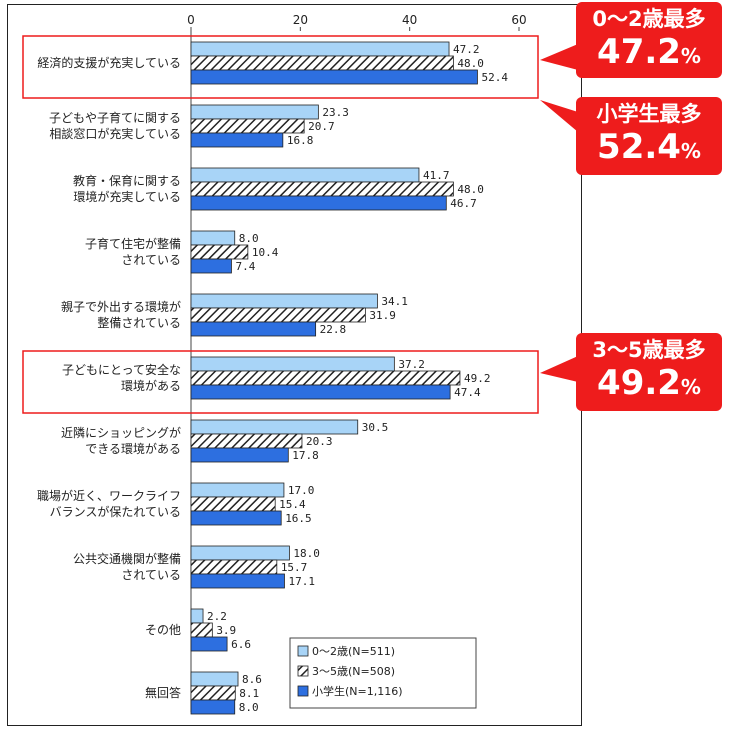 The height and width of the screenshot is (730, 740). Describe the element at coordinates (280, 67) in the screenshot. I see `highlight-box` at that location.